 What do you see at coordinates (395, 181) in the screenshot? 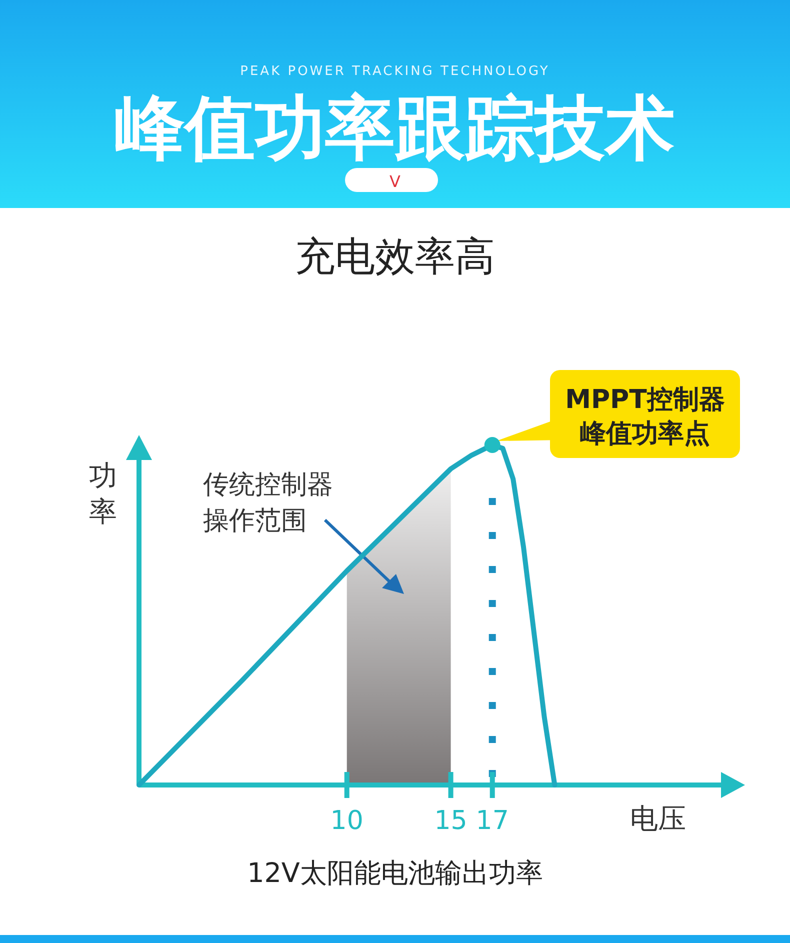
I see `text: V` at bounding box center [395, 181].